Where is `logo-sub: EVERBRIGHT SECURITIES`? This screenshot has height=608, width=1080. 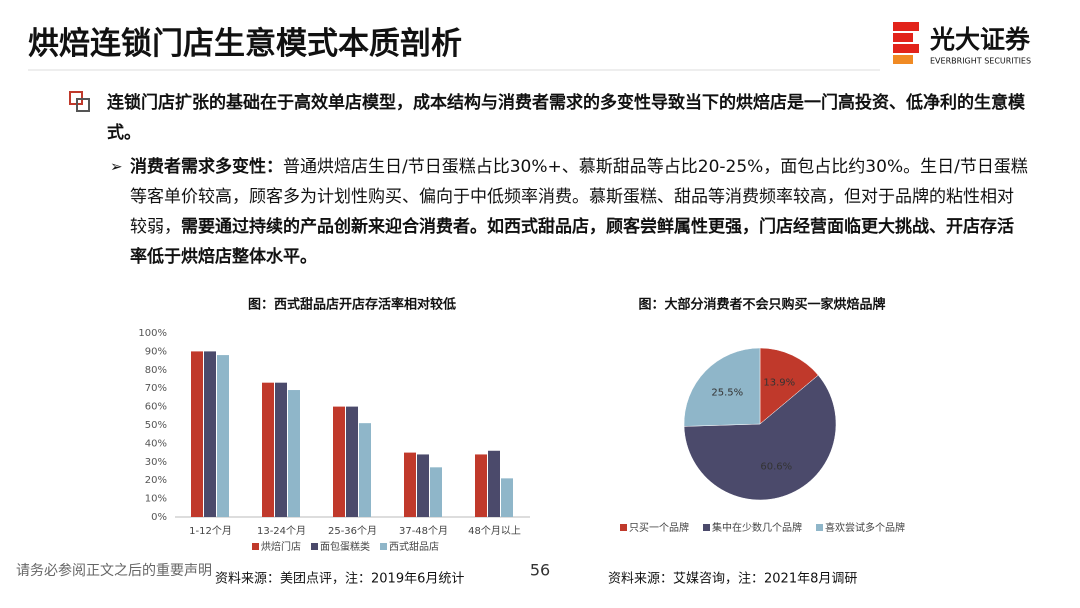
logo-sub: EVERBRIGHT SECURITIES is located at coordinates (980, 61).